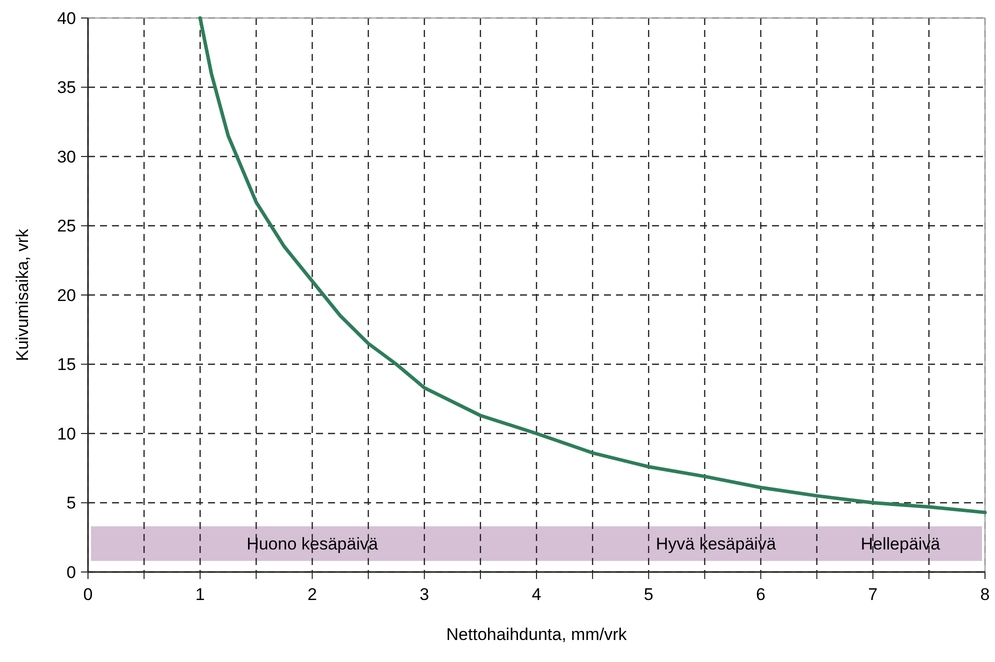  Describe the element at coordinates (537, 594) in the screenshot. I see `x-tick-label: 4` at that location.